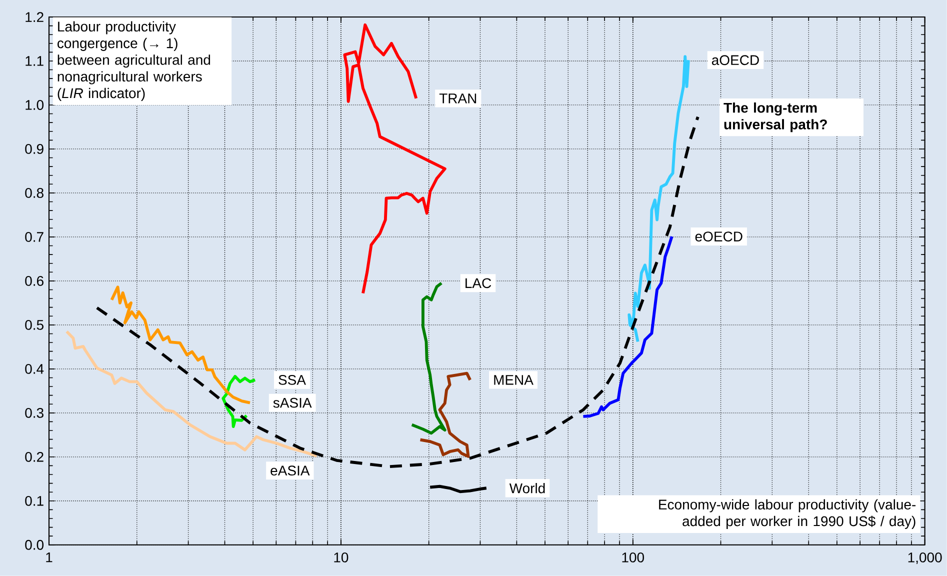 This screenshot has height=576, width=947. Describe the element at coordinates (35, 105) in the screenshot. I see `y-tick-label: 1.0` at that location.